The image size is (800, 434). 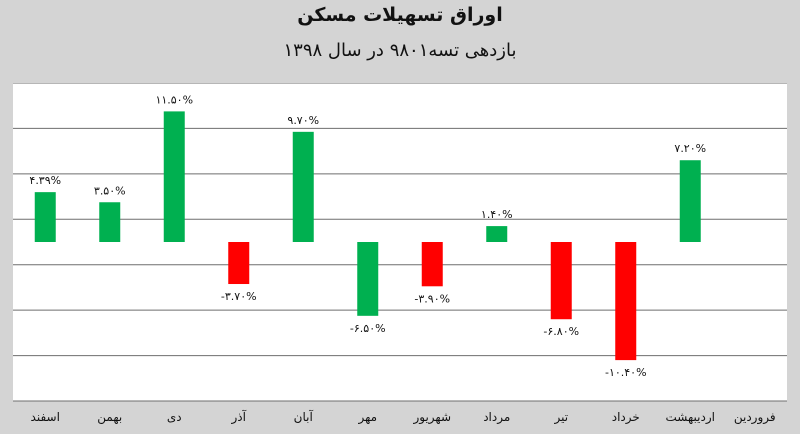 I want to click on data-label: ۷.۲۰%, so click(x=690, y=148).